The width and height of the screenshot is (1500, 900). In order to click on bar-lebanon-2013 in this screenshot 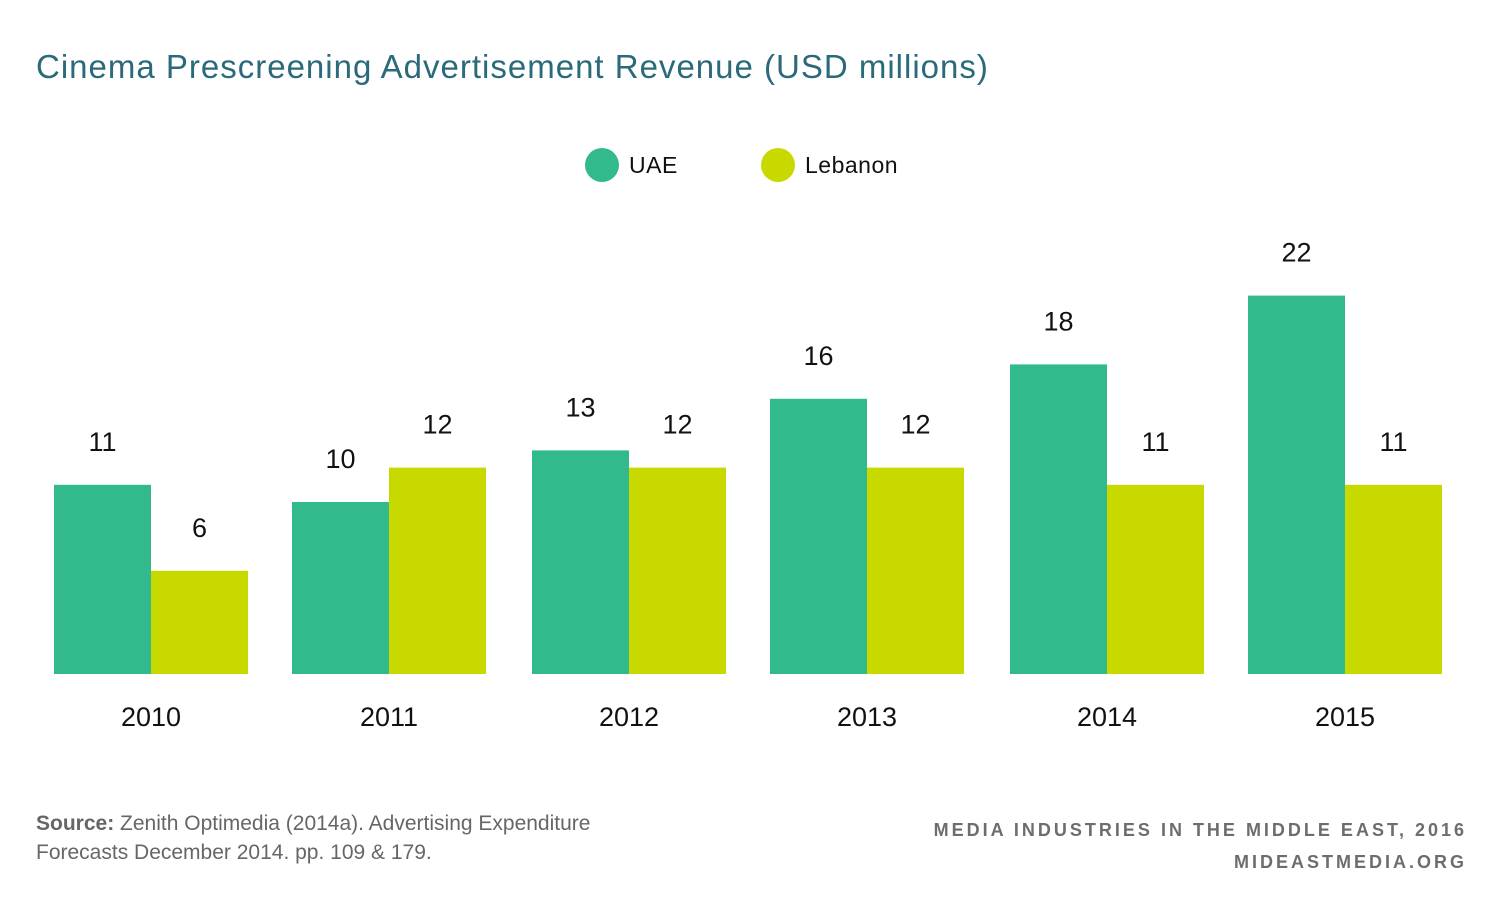, I will do `click(915, 570)`.